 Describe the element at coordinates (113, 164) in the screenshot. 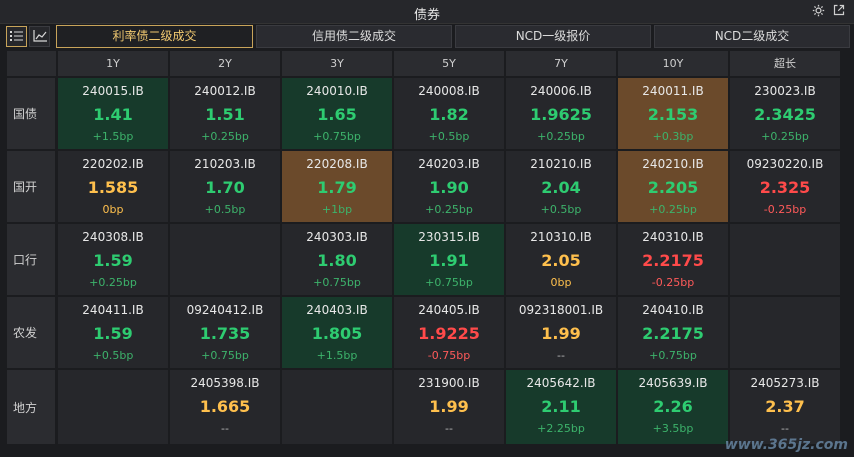

I see `bond-code: 220202.IB` at that location.